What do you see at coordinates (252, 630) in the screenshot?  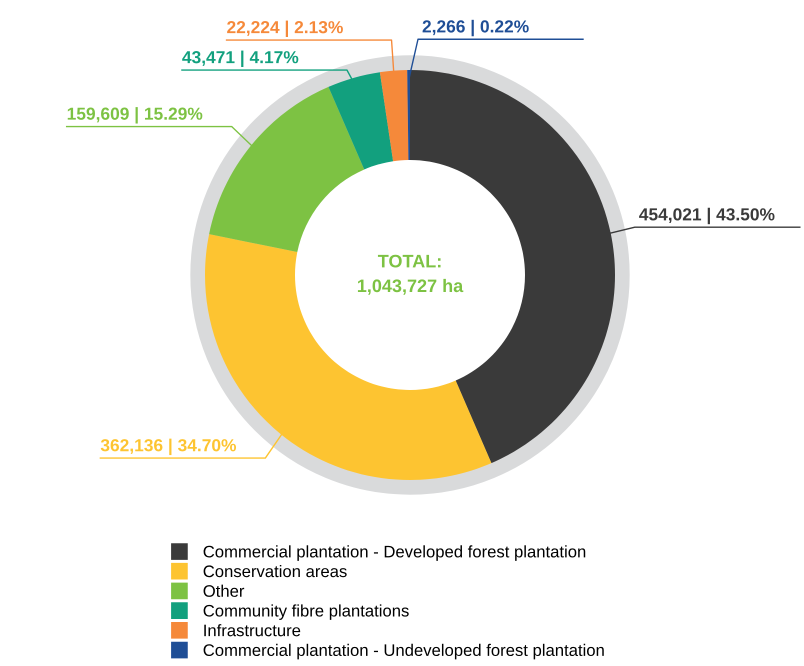 I see `legend-label: Infrastructure` at bounding box center [252, 630].